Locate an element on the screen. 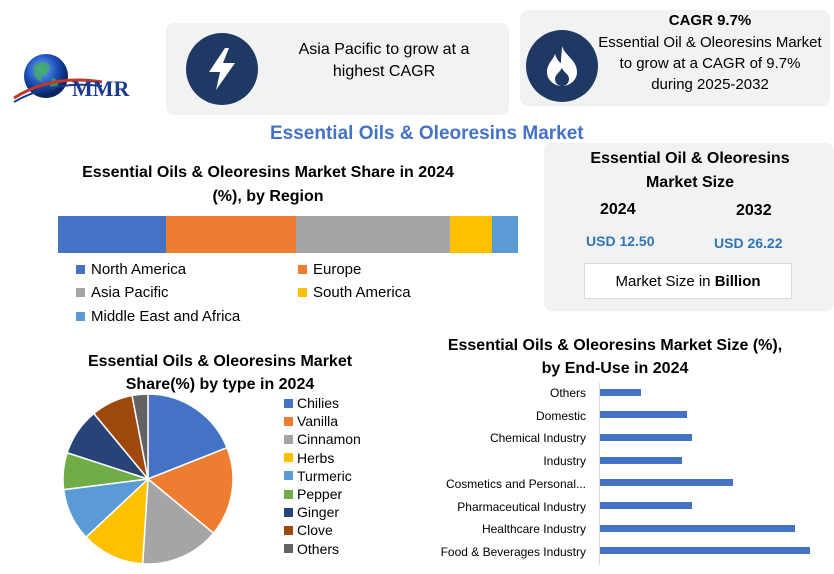 The width and height of the screenshot is (834, 574). pie-slice-vanilla is located at coordinates (190, 490).